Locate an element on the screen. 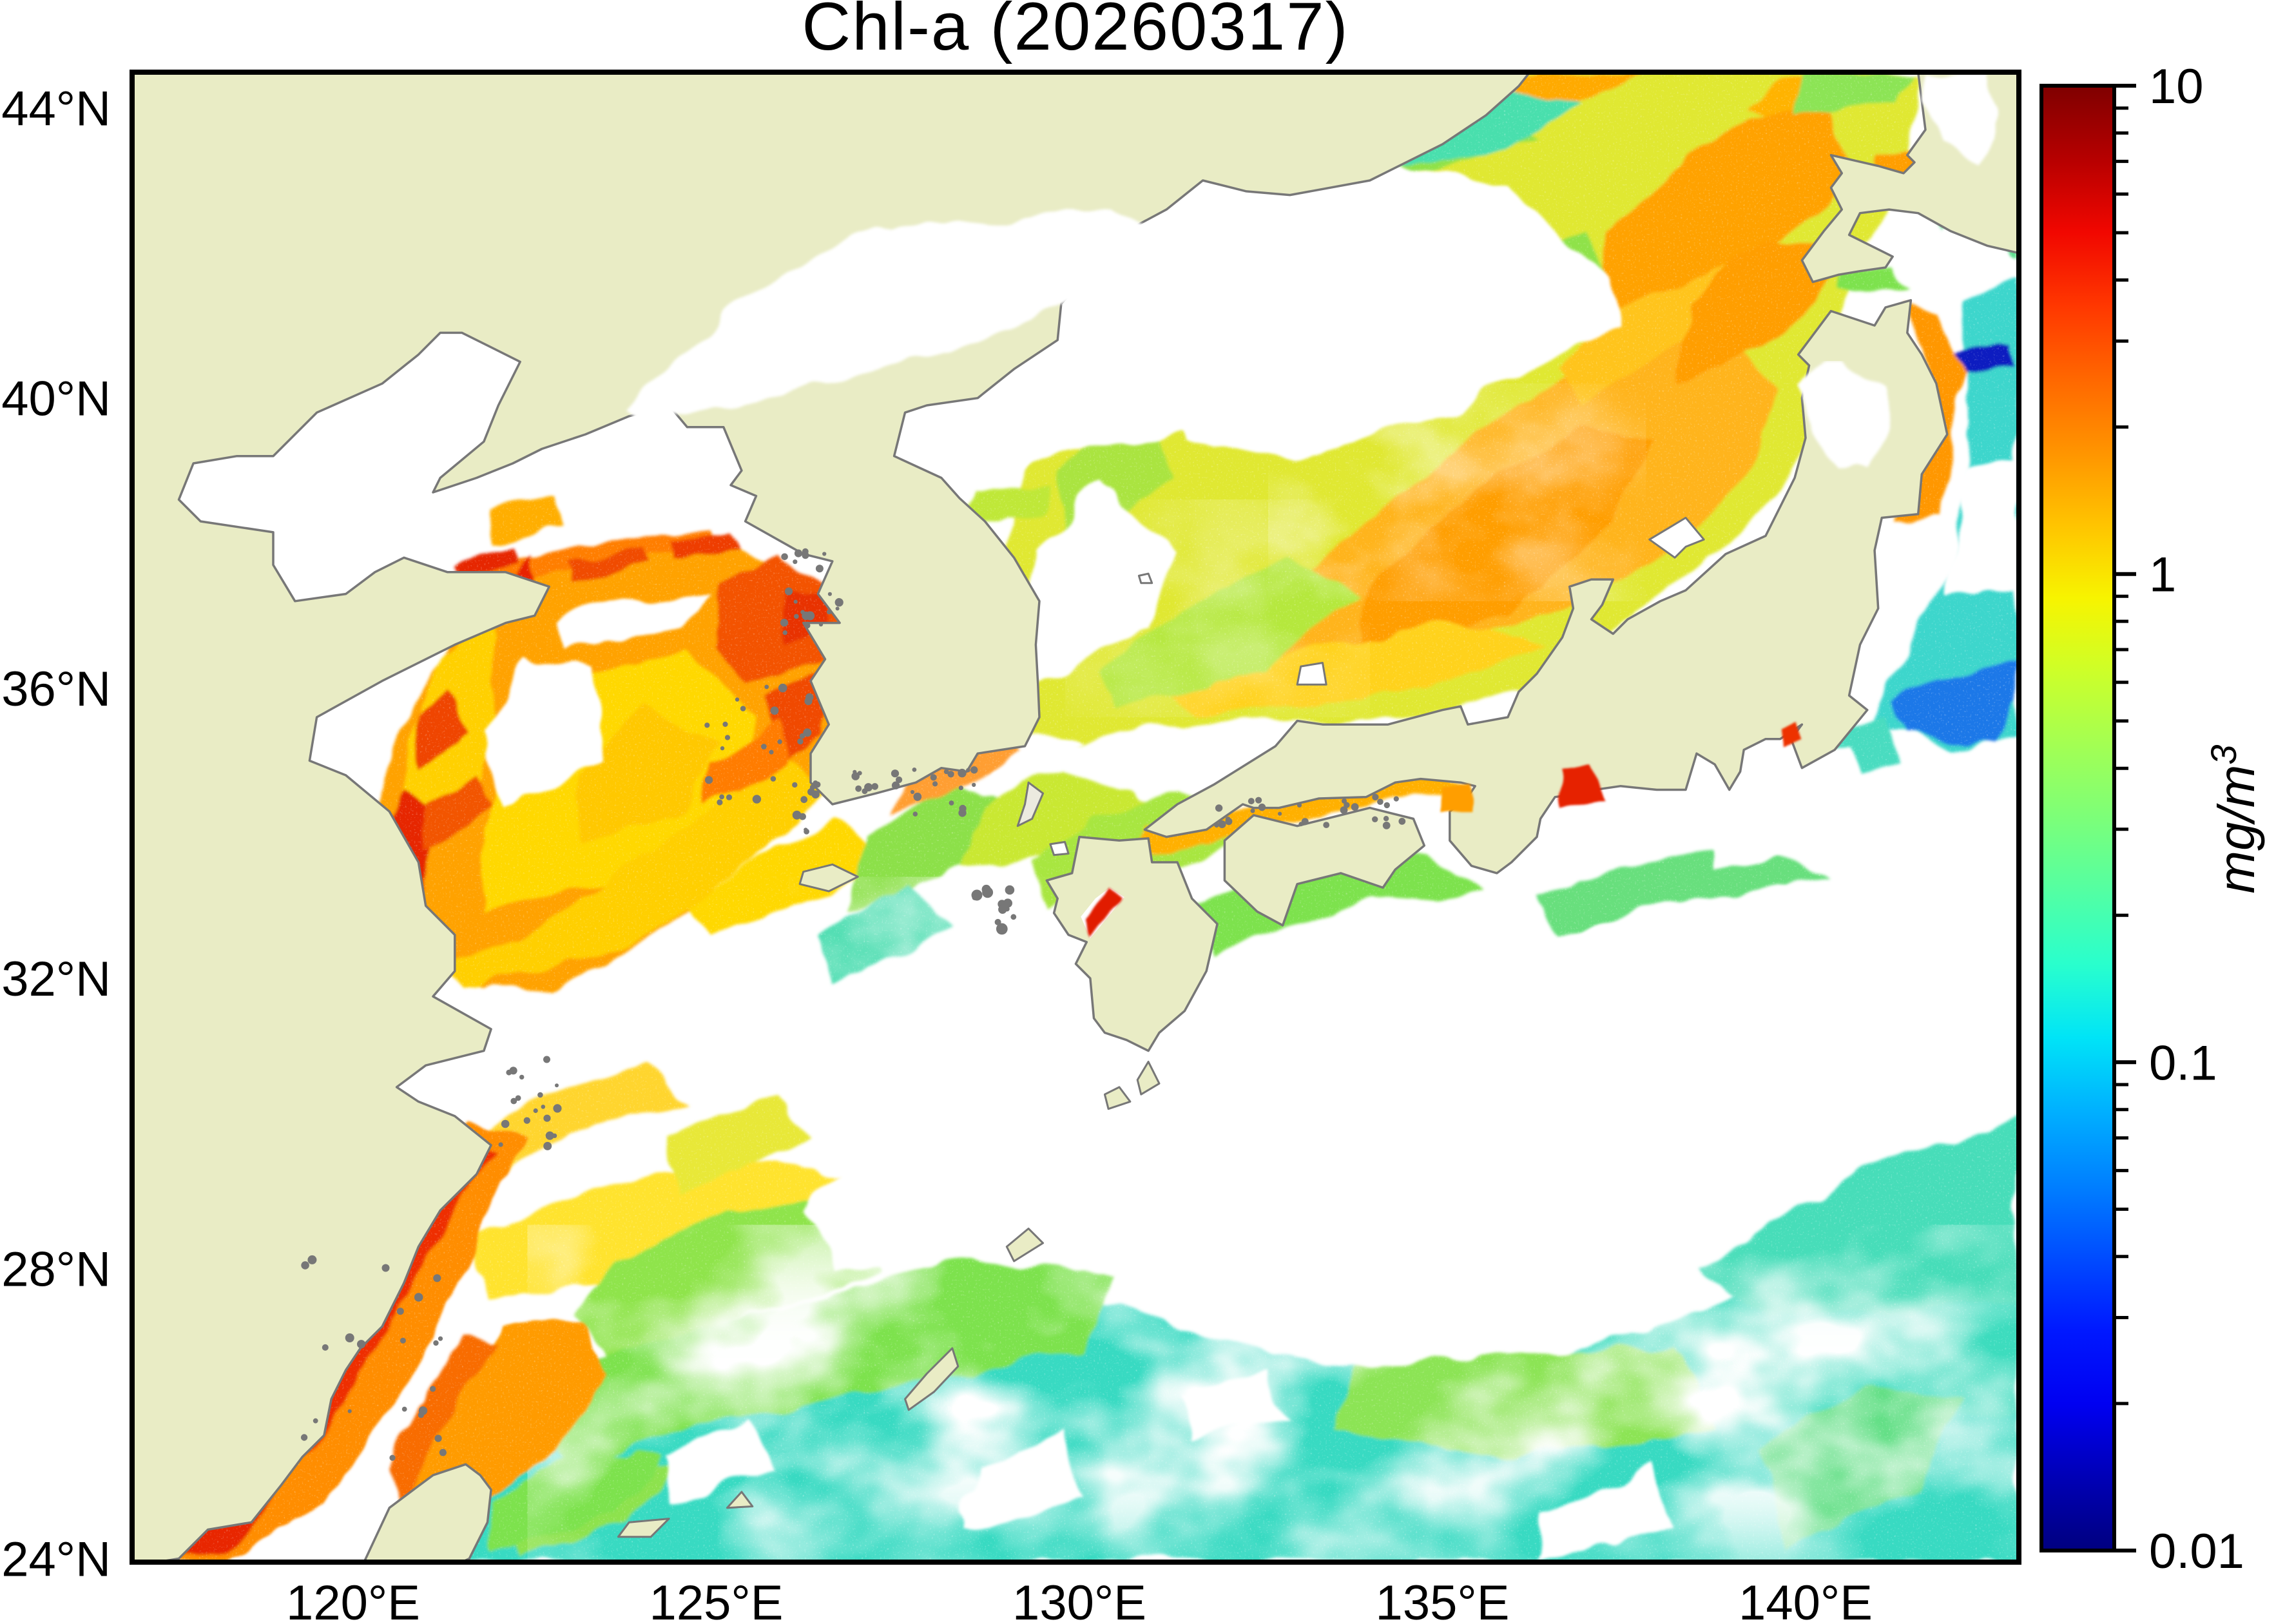 The image size is (2285, 1624). svg-text: 0.01 is located at coordinates (2196, 1551).